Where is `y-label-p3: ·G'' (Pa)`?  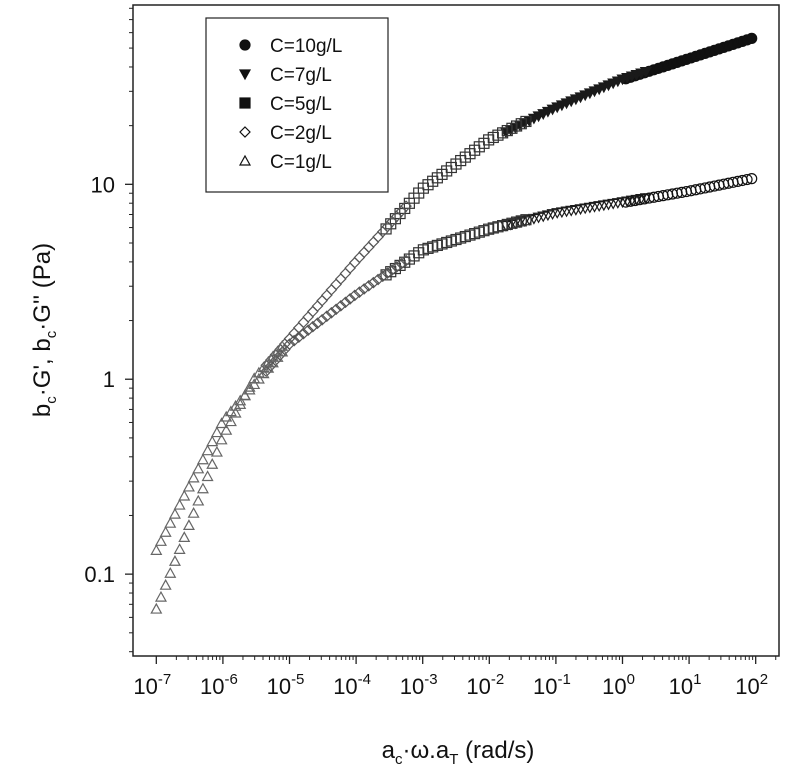 y-label-p3: ·G'' (Pa) is located at coordinates (42, 287).